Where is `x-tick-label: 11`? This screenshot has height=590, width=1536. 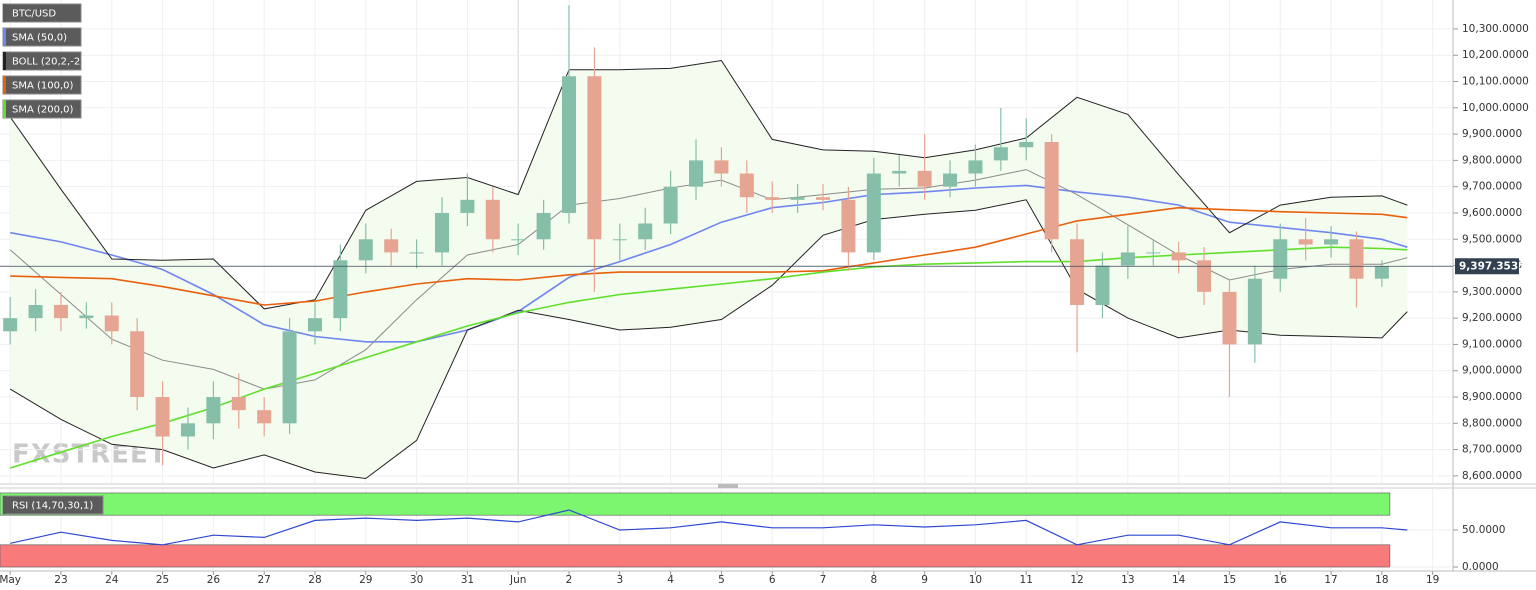
x-tick-label: 11 is located at coordinates (1026, 580).